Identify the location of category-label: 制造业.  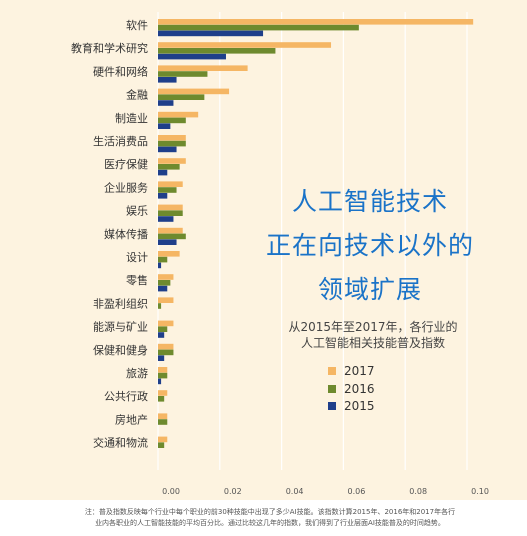
(131, 118).